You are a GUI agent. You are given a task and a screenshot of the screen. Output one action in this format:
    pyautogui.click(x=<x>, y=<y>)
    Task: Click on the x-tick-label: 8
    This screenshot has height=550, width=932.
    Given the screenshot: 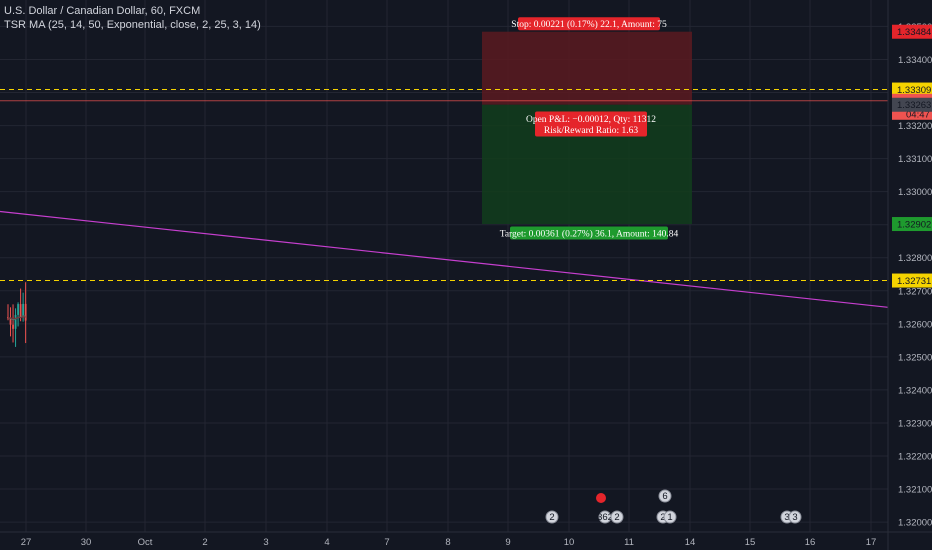 What is the action you would take?
    pyautogui.click(x=447, y=542)
    